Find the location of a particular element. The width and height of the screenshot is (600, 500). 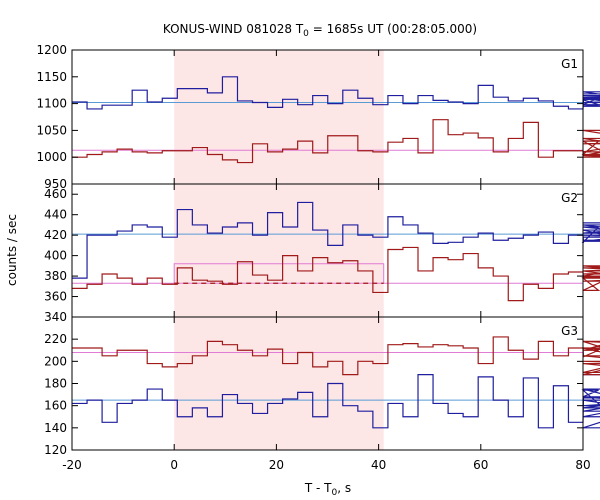

panel-g2-y-tick-label: 460 is located at coordinates (55, 194).